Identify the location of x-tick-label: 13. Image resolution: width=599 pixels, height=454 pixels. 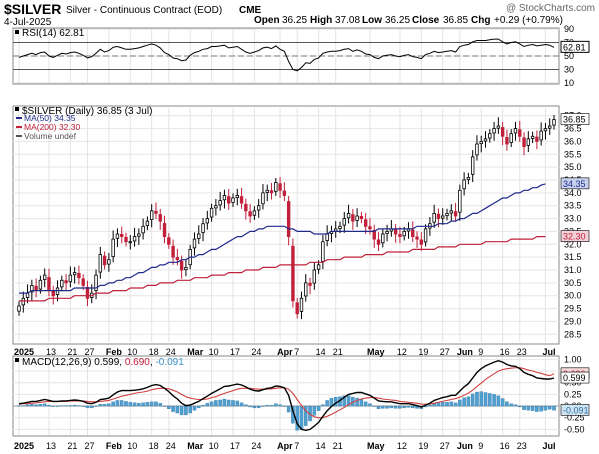
(51, 446).